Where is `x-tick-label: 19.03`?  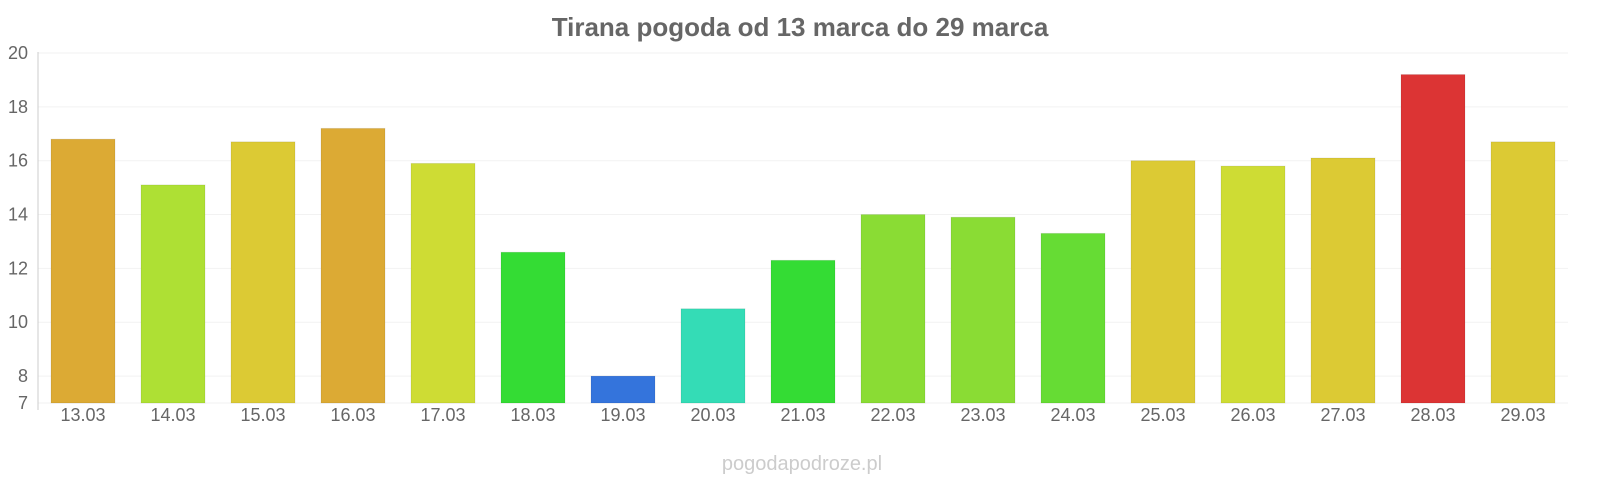 x-tick-label: 19.03 is located at coordinates (622, 415).